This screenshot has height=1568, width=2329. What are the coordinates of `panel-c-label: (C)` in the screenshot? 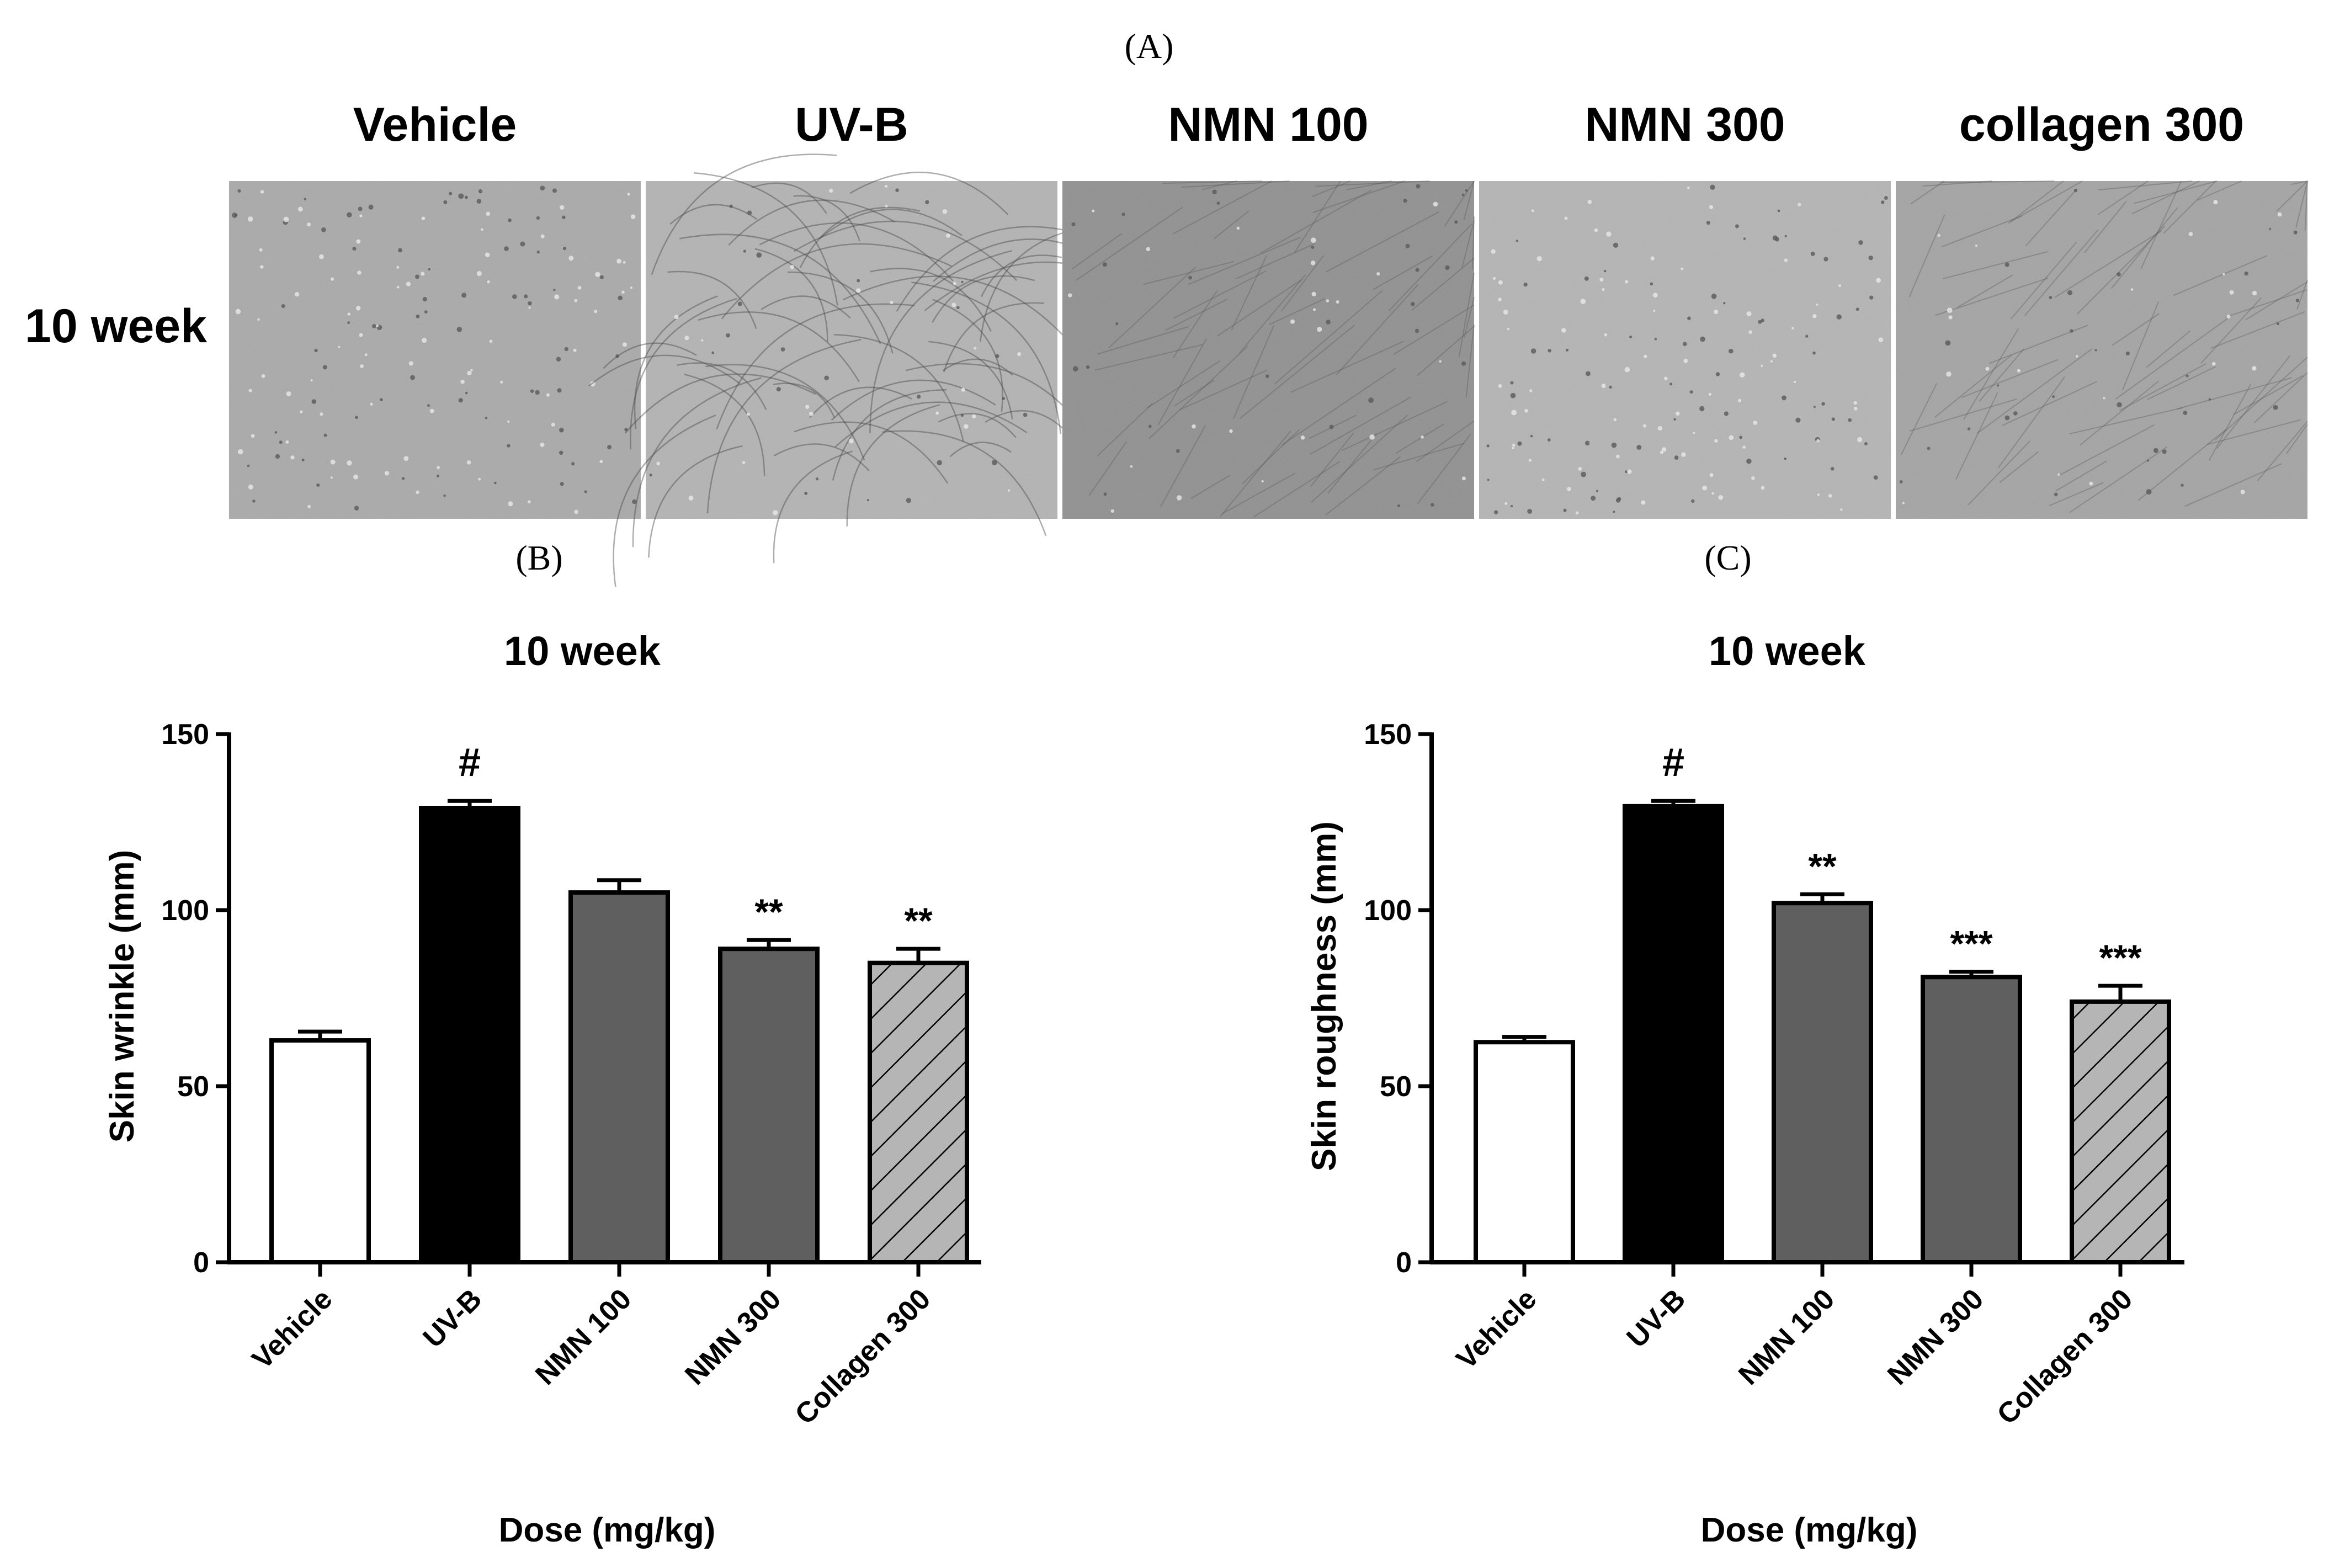 It's located at (1727, 557).